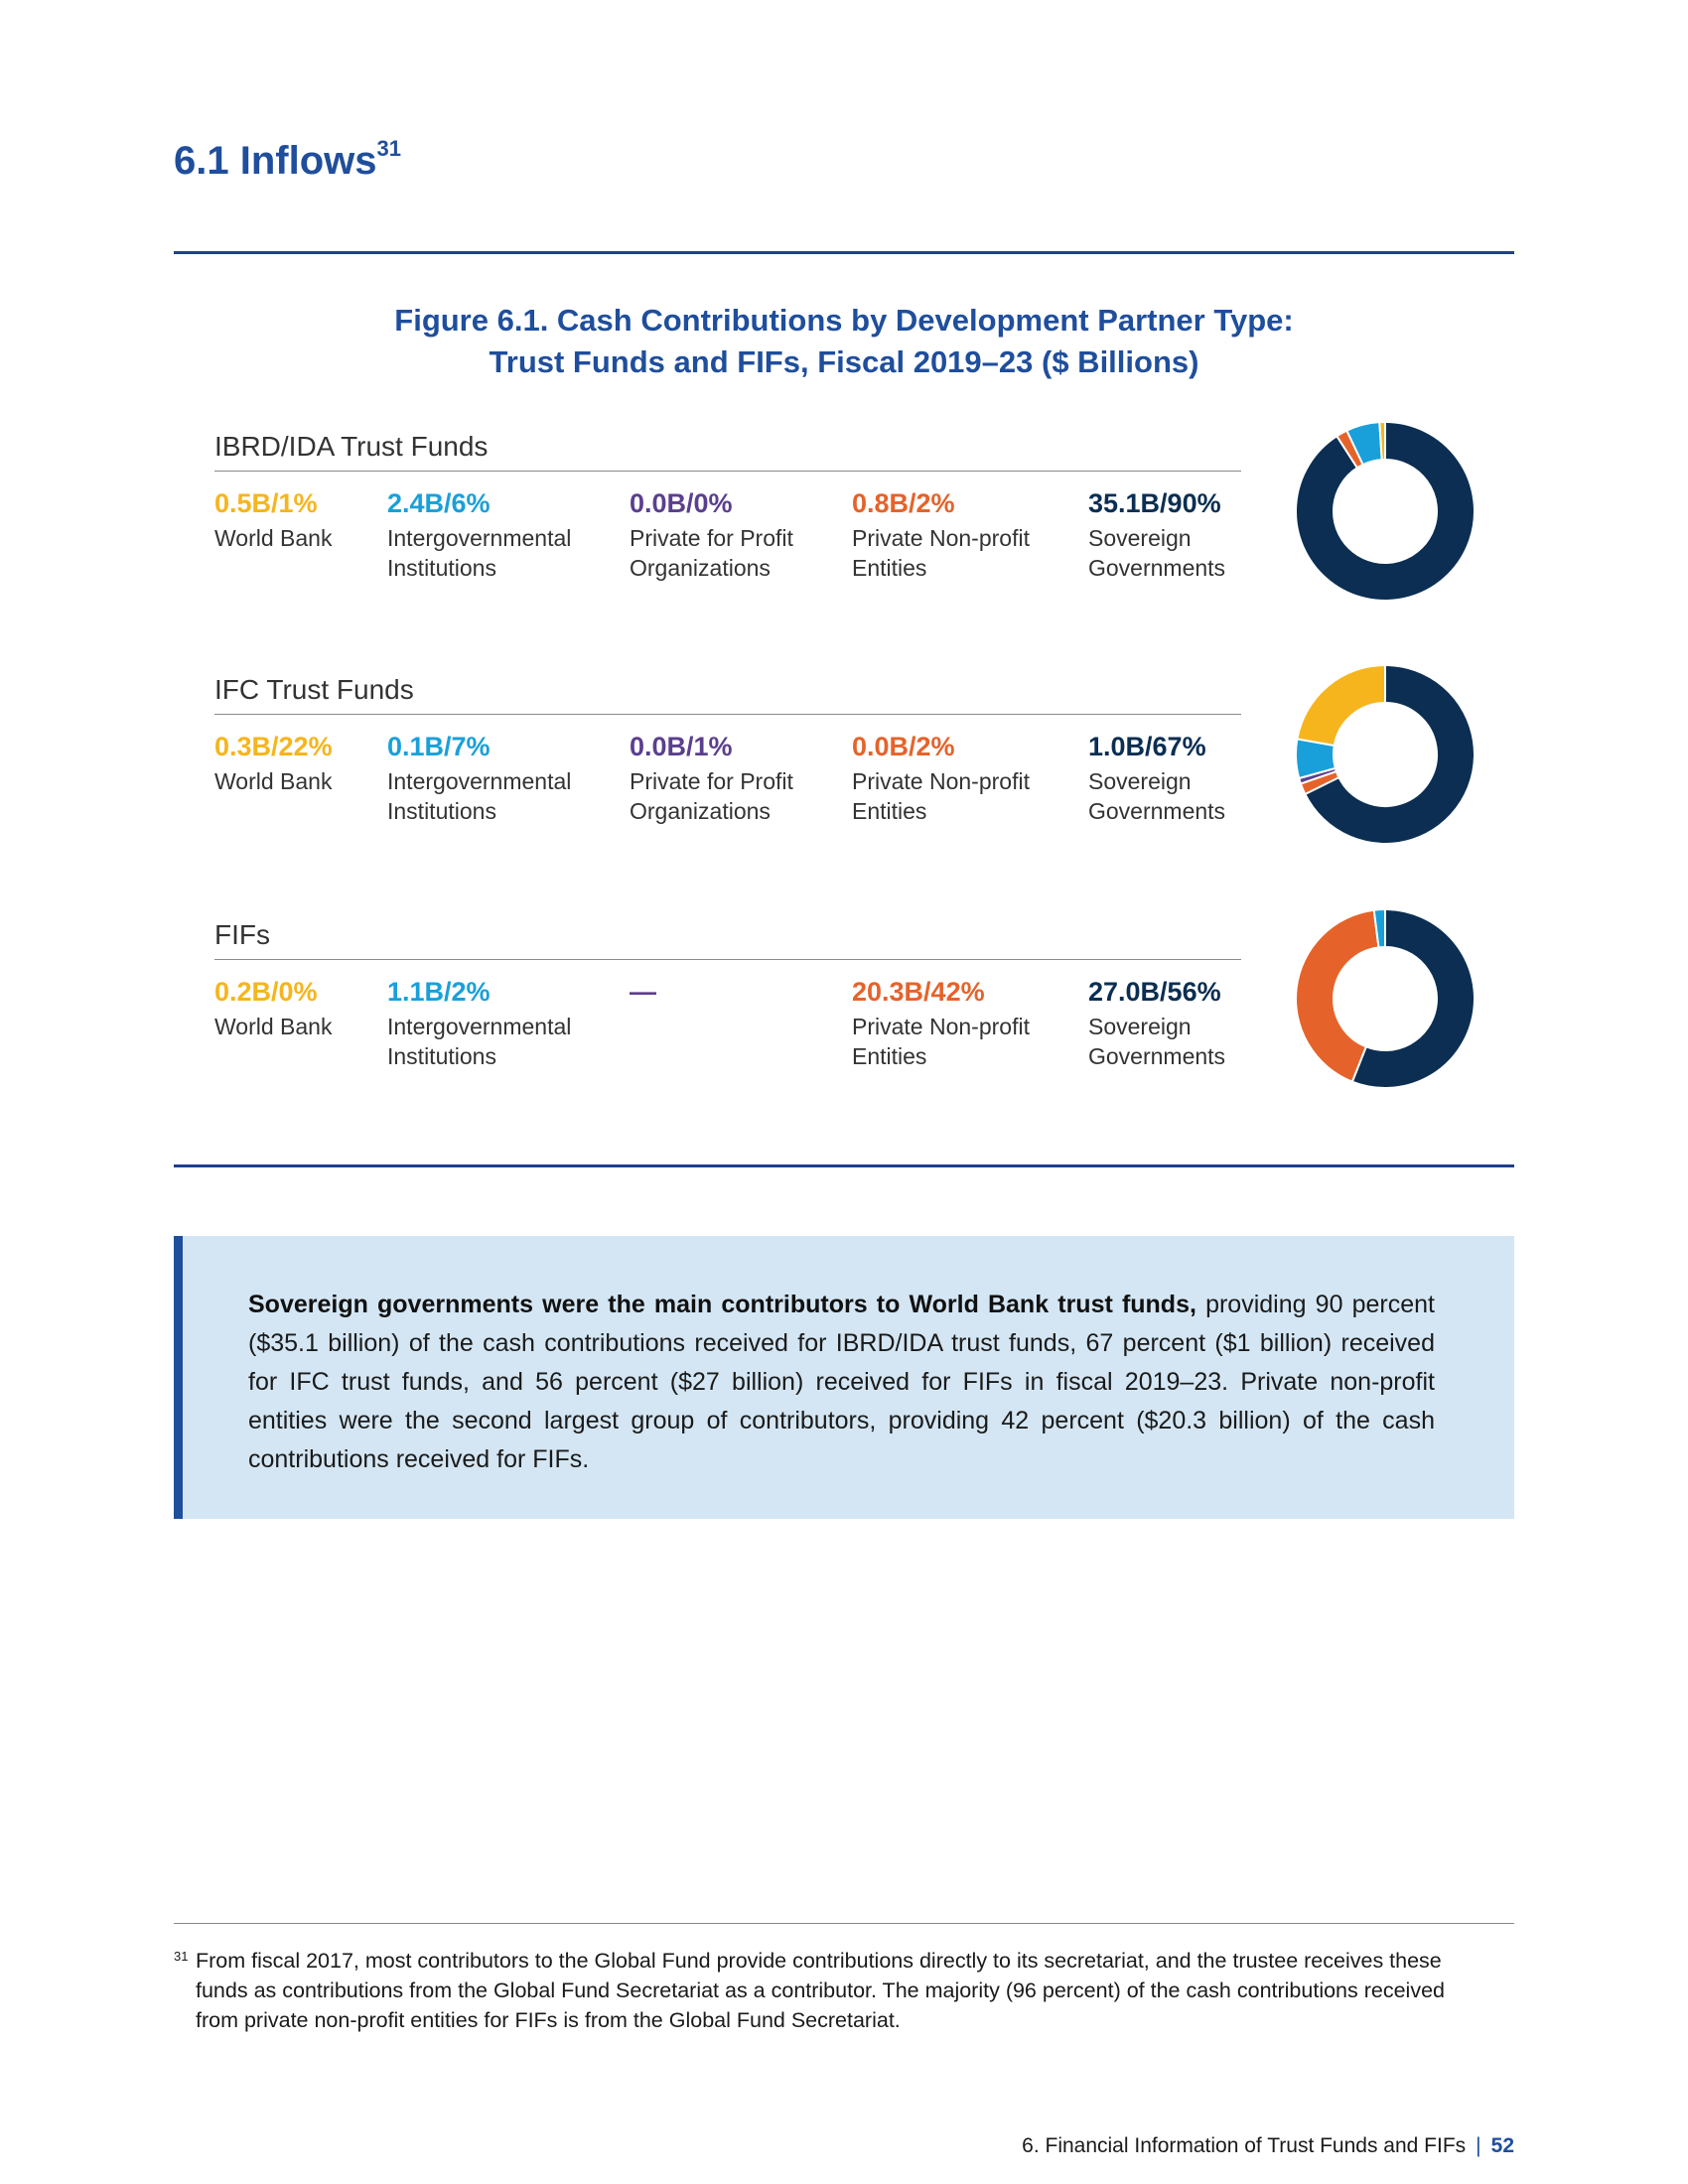 This screenshot has width=1688, height=2184. I want to click on legend-intergovernmental: 2.4B/6% Intergovernmental Institutions, so click(491, 533).